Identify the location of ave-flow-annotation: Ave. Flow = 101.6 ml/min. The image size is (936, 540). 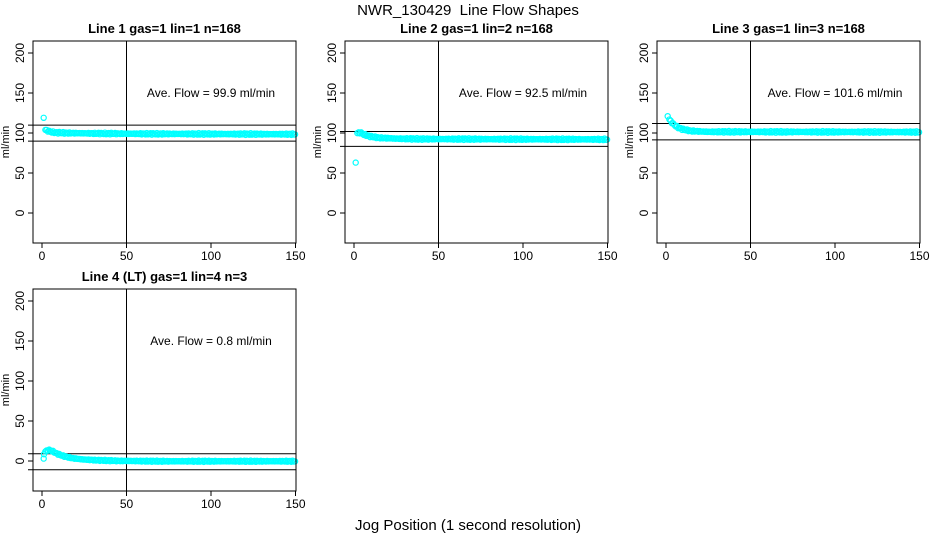
(835, 93).